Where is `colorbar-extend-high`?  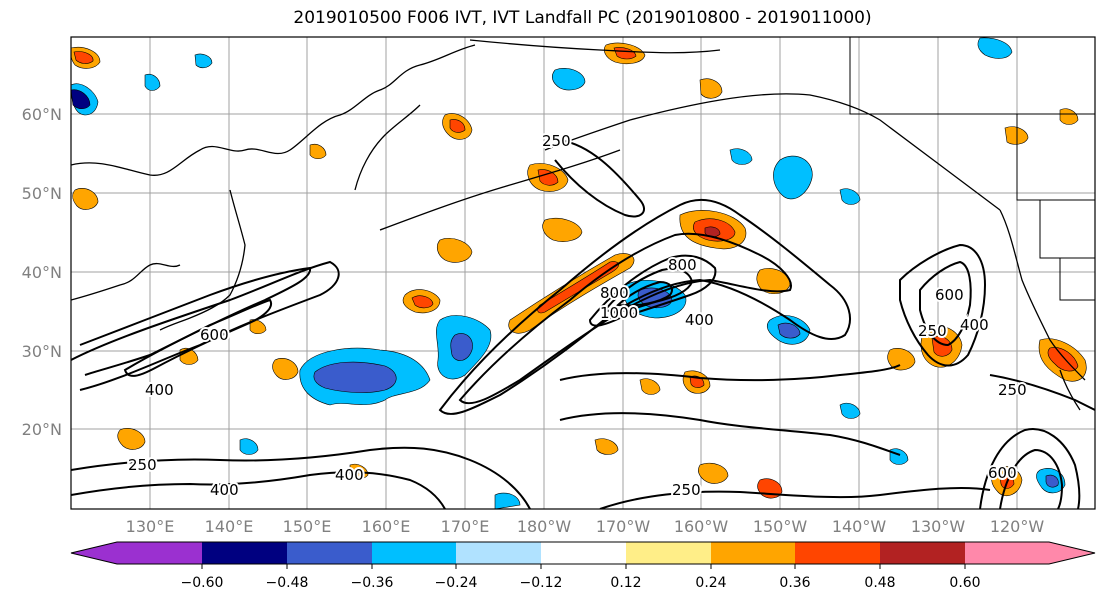 colorbar-extend-high is located at coordinates (1072, 553).